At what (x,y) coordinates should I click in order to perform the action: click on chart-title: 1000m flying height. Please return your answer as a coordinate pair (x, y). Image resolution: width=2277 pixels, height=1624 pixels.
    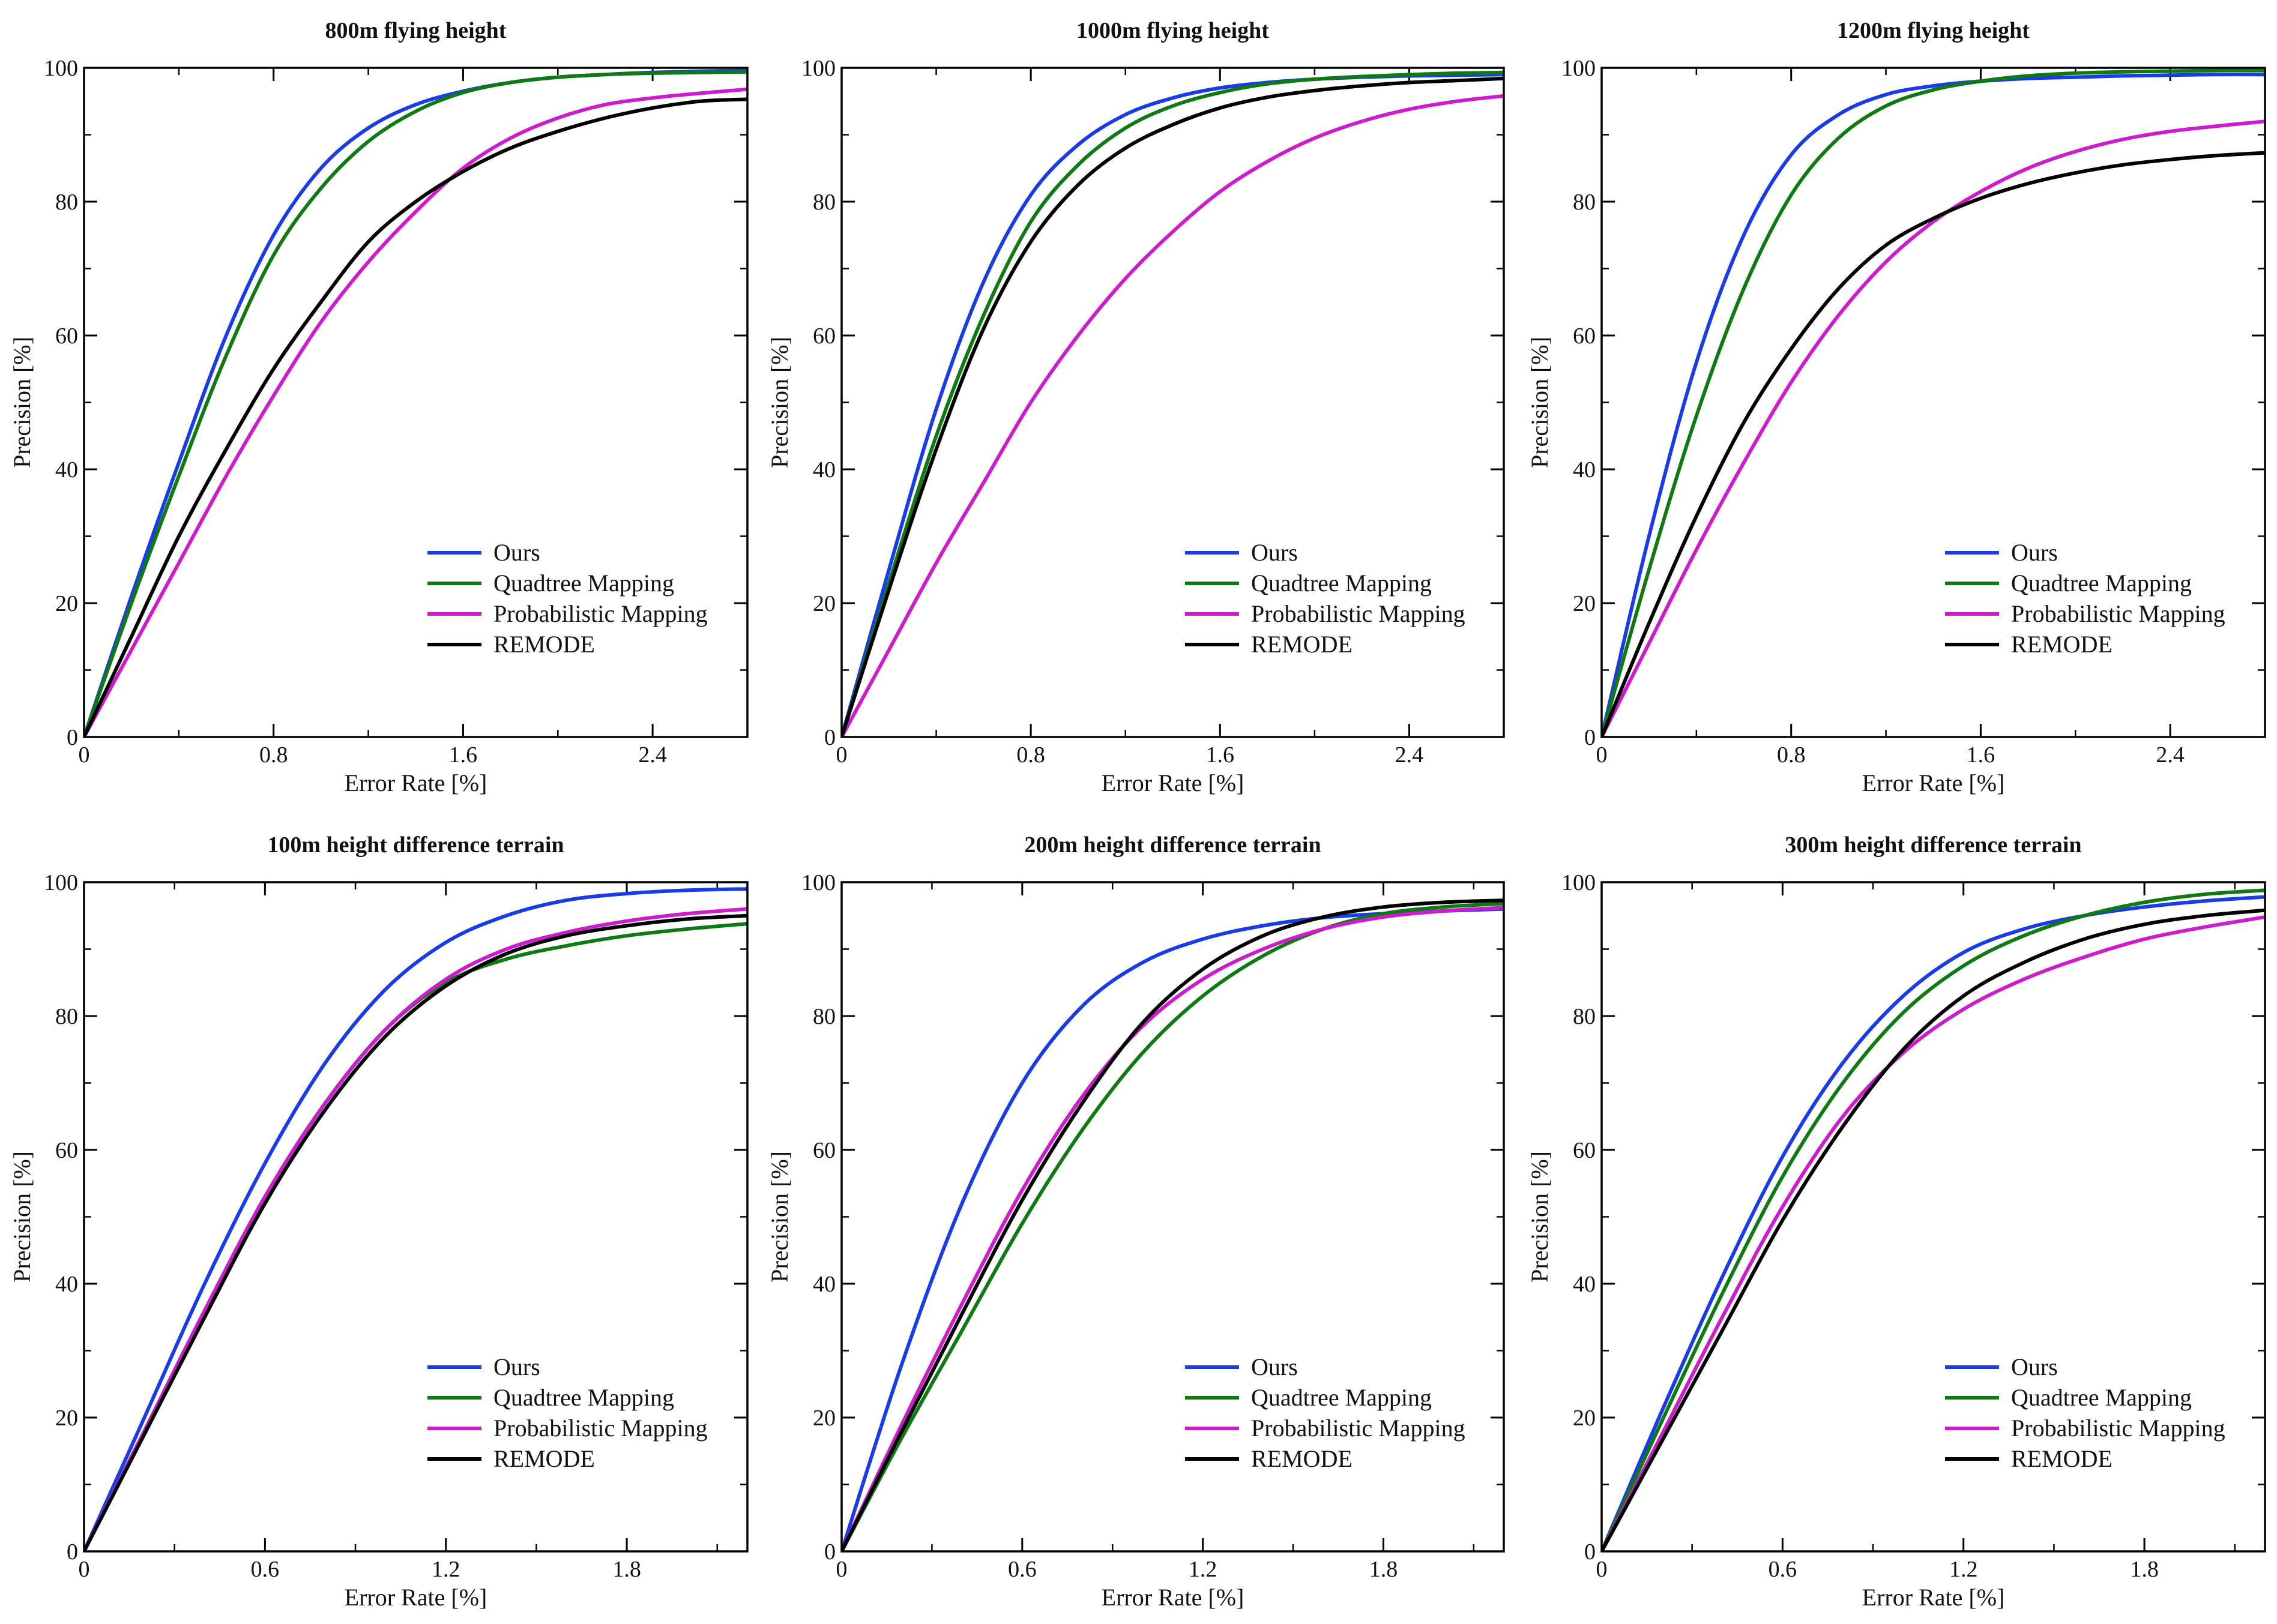
    Looking at the image, I should click on (1172, 30).